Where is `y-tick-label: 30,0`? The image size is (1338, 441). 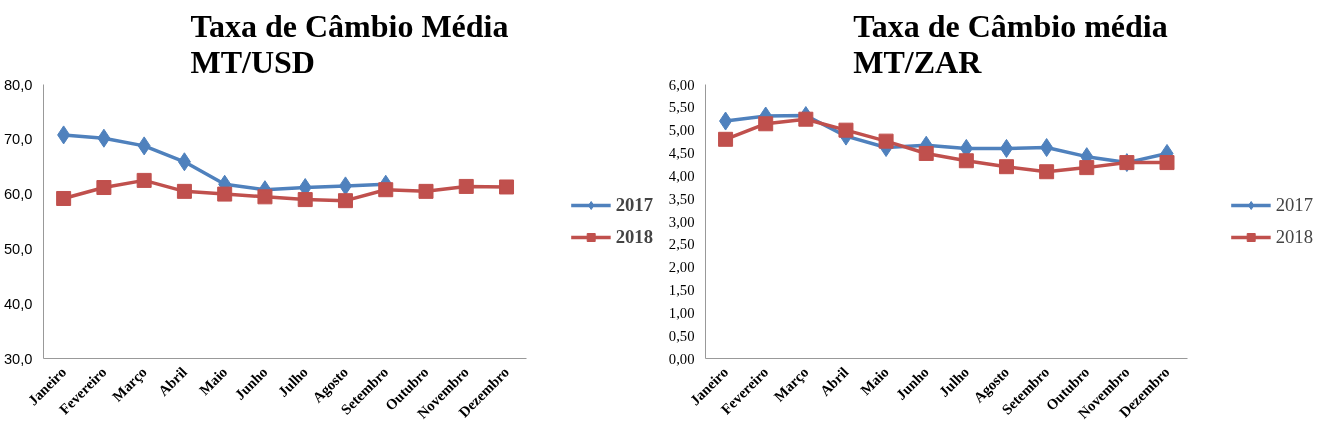 y-tick-label: 30,0 is located at coordinates (18, 358).